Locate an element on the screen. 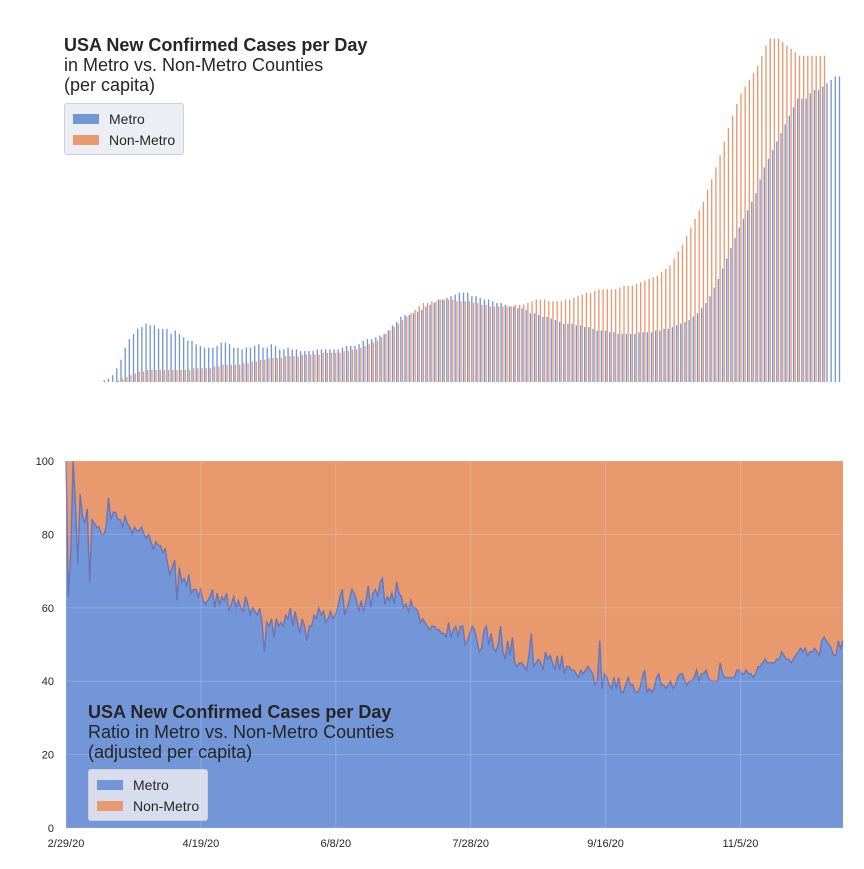 The width and height of the screenshot is (864, 869). x-tick-label: 2/29/20 is located at coordinates (66, 844).